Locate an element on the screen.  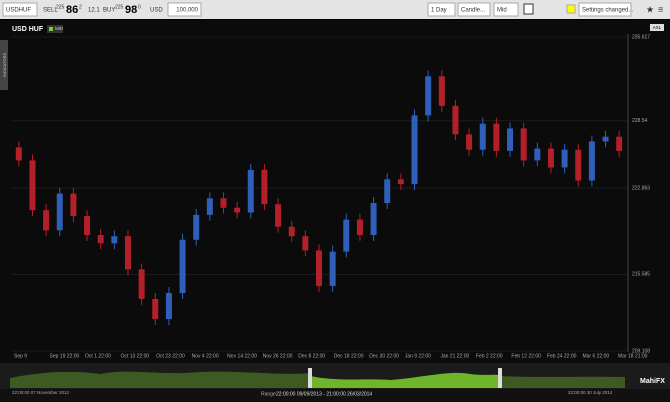
sell-pips: 86 is located at coordinates (72, 10).